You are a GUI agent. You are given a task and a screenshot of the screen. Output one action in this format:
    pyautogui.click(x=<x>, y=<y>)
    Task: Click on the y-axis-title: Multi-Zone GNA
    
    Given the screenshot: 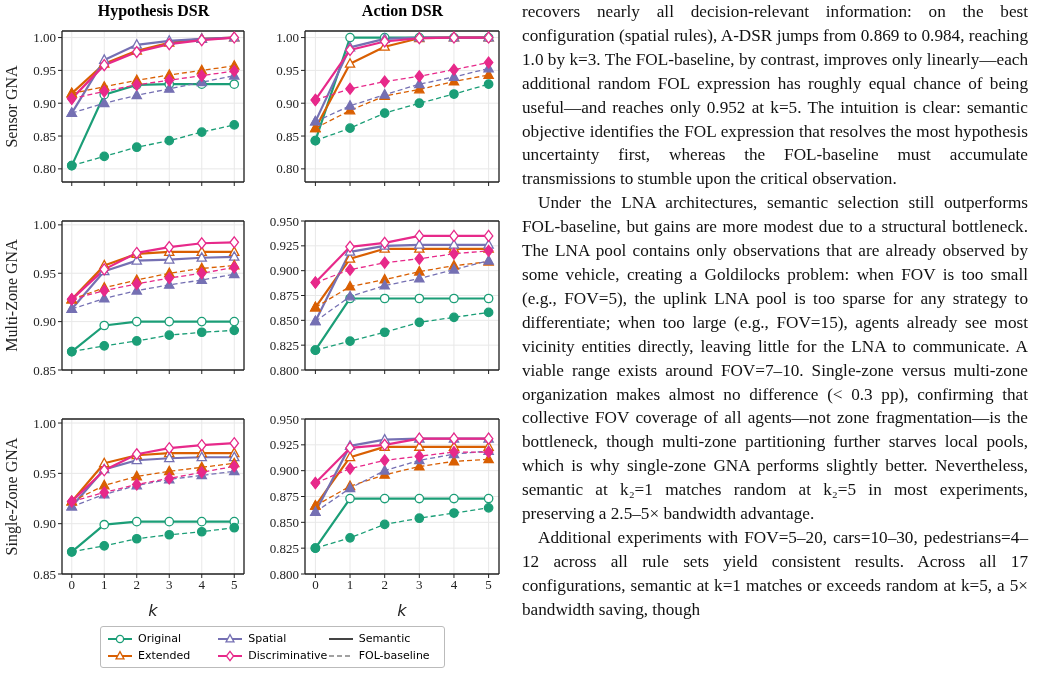 What is the action you would take?
    pyautogui.click(x=11, y=295)
    